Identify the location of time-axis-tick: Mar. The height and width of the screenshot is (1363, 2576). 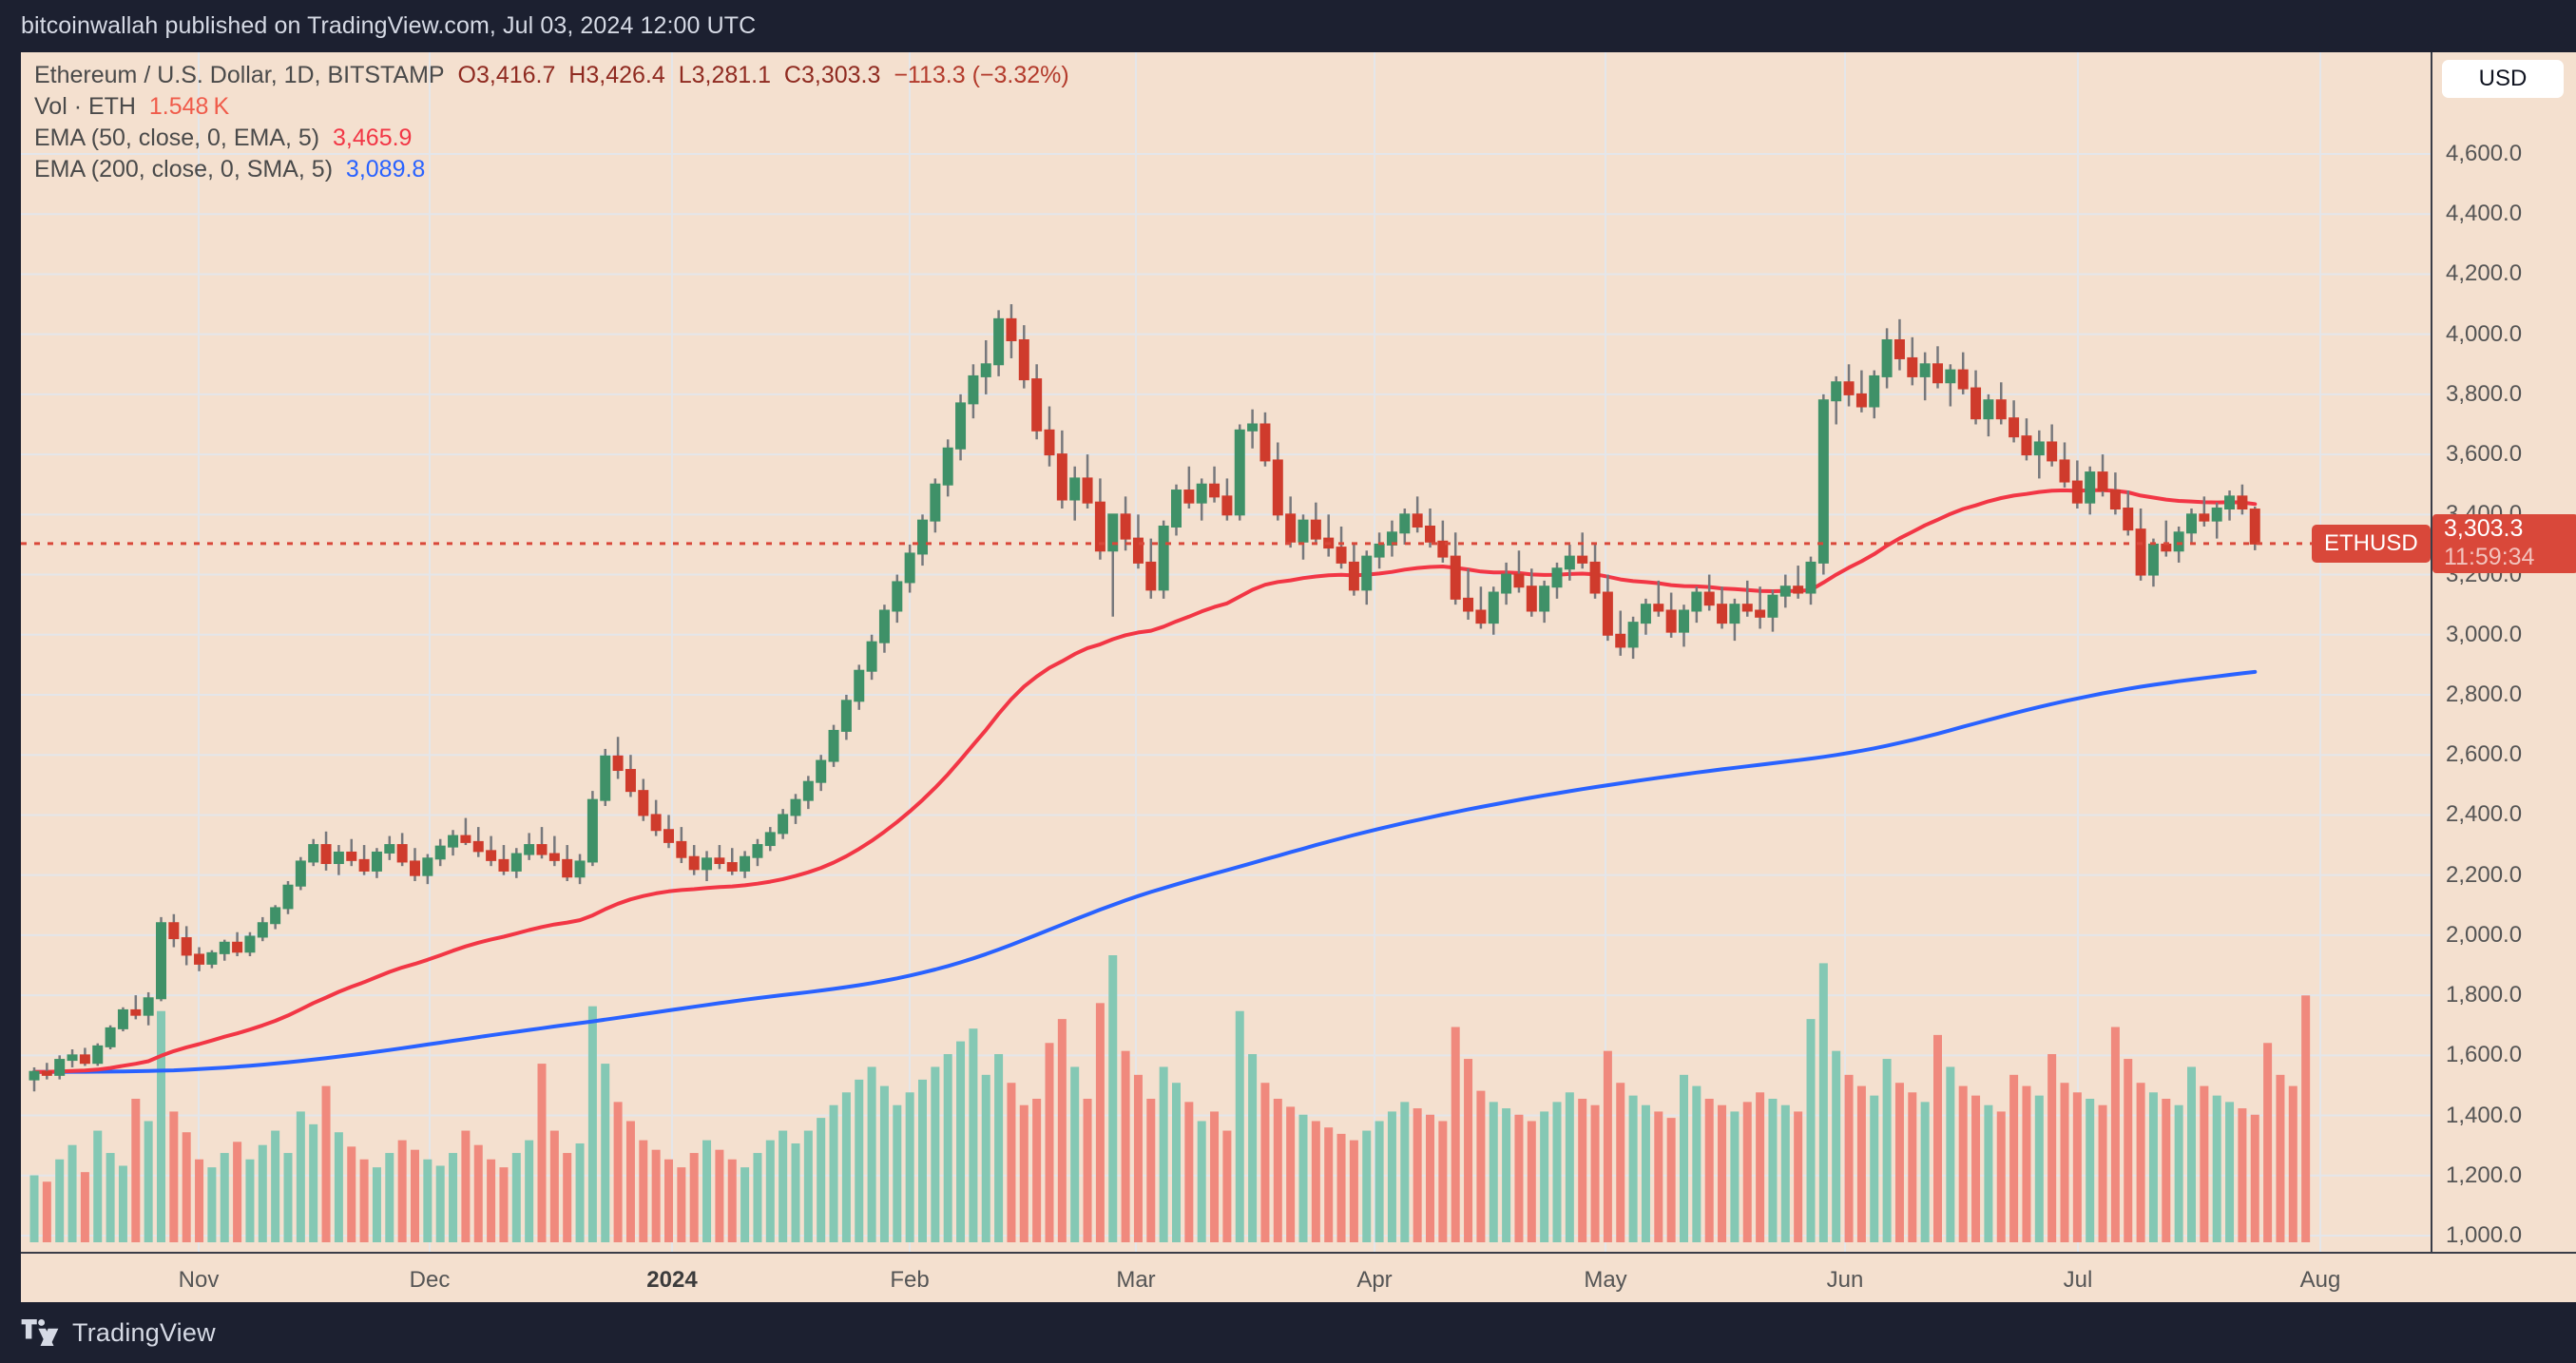
(1136, 1280).